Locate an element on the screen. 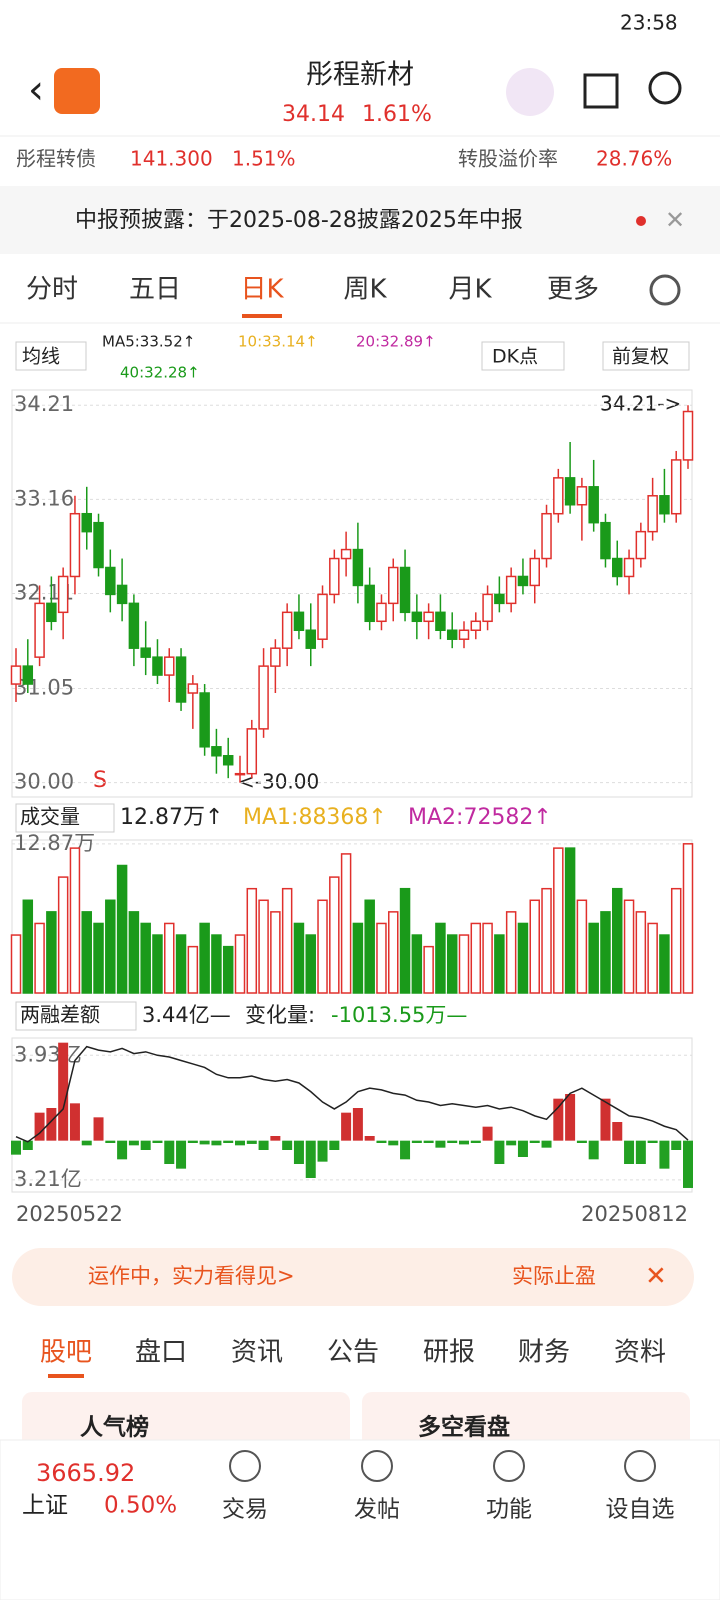  y-tick-label: 3.21亿 is located at coordinates (48, 1179).